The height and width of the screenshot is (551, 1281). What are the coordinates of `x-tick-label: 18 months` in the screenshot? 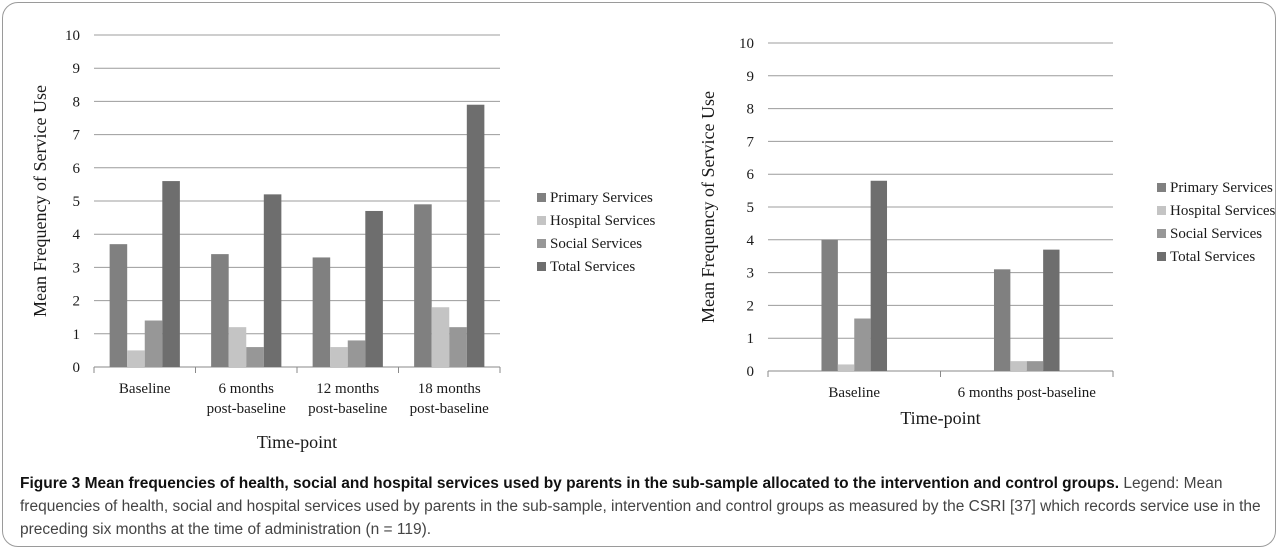 It's located at (449, 389).